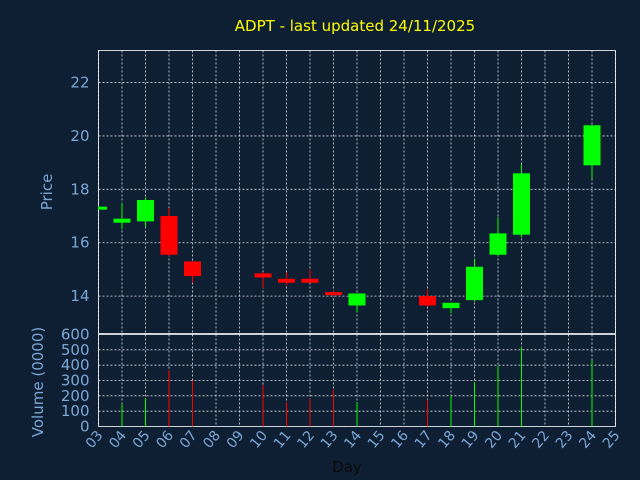 Image resolution: width=640 pixels, height=480 pixels. I want to click on x-tick-label: 11, so click(283, 440).